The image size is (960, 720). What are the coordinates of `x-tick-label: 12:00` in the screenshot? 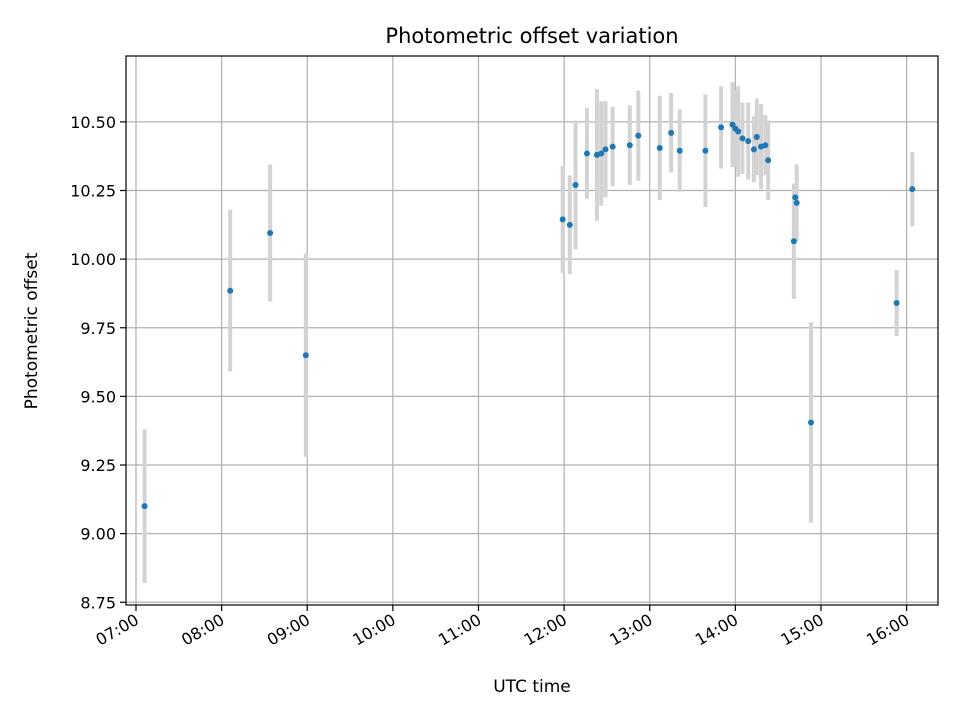 It's located at (545, 630).